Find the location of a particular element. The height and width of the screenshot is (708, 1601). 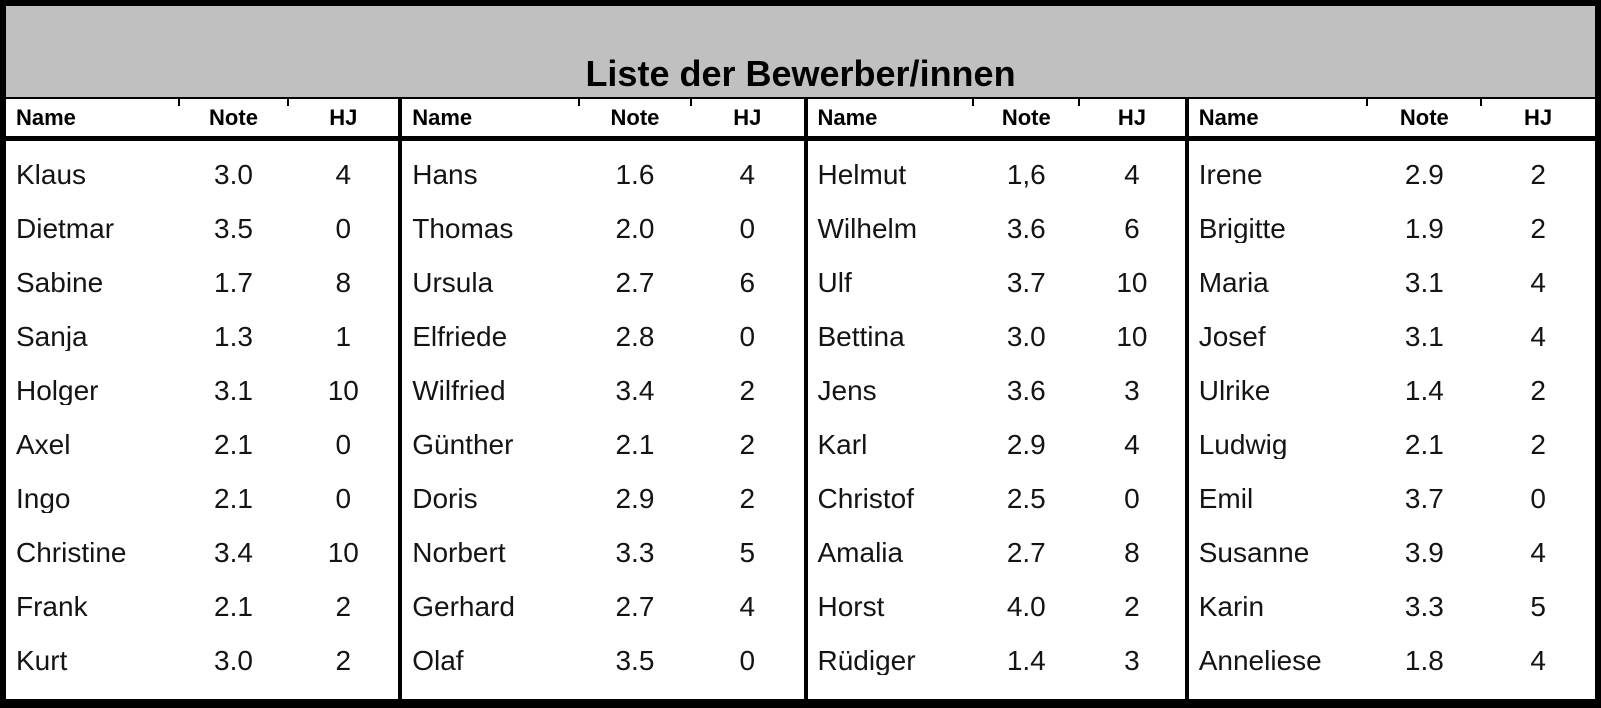

name-cell: Wilhelm is located at coordinates (867, 229).